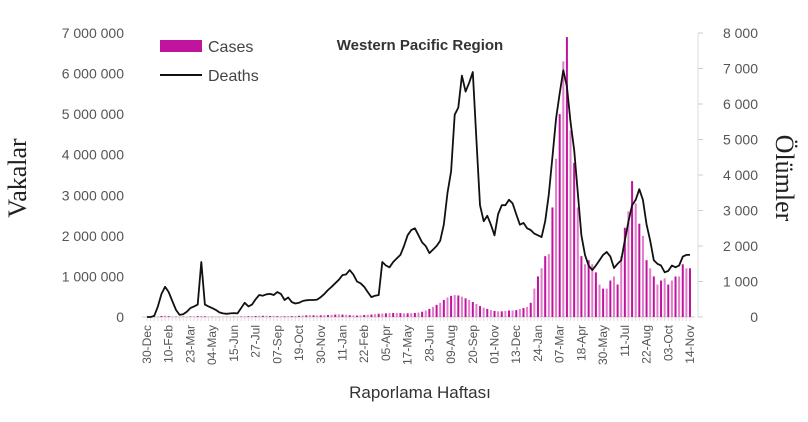  I want to click on x-tick-label: 30-Nov, so click(321, 344).